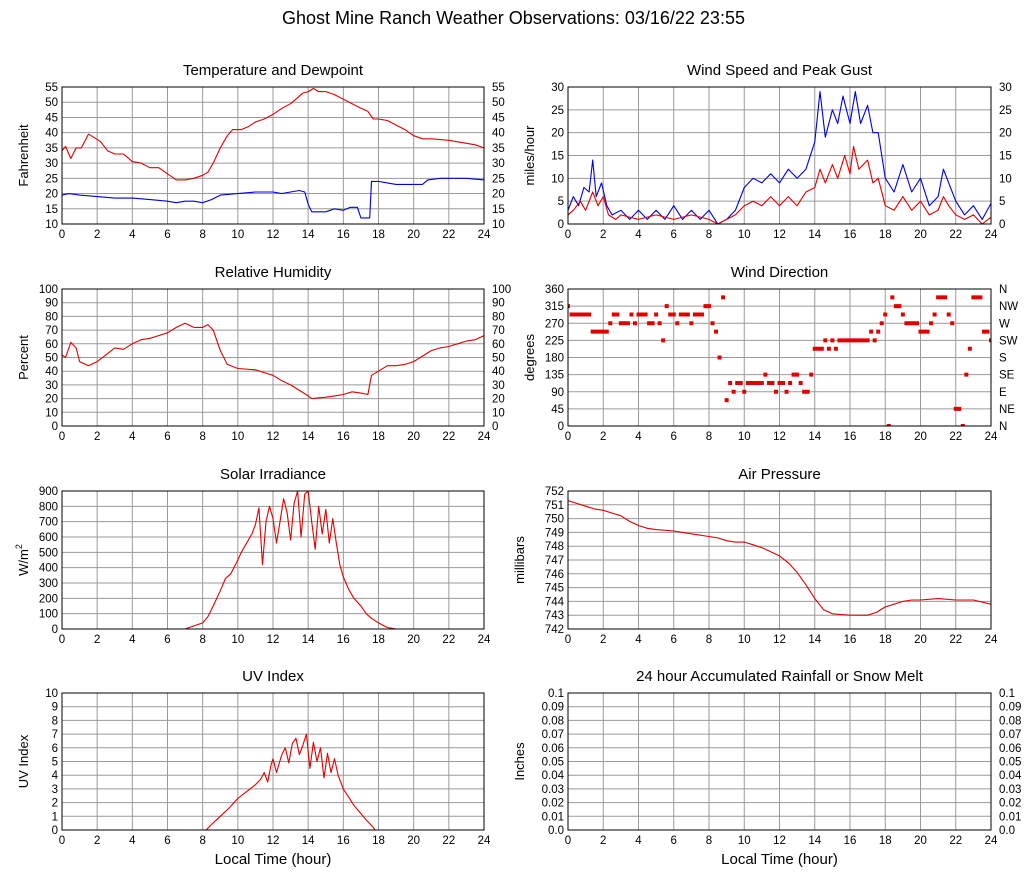 The height and width of the screenshot is (878, 1027). Describe the element at coordinates (1005, 134) in the screenshot. I see `right-tick-label: 20` at that location.